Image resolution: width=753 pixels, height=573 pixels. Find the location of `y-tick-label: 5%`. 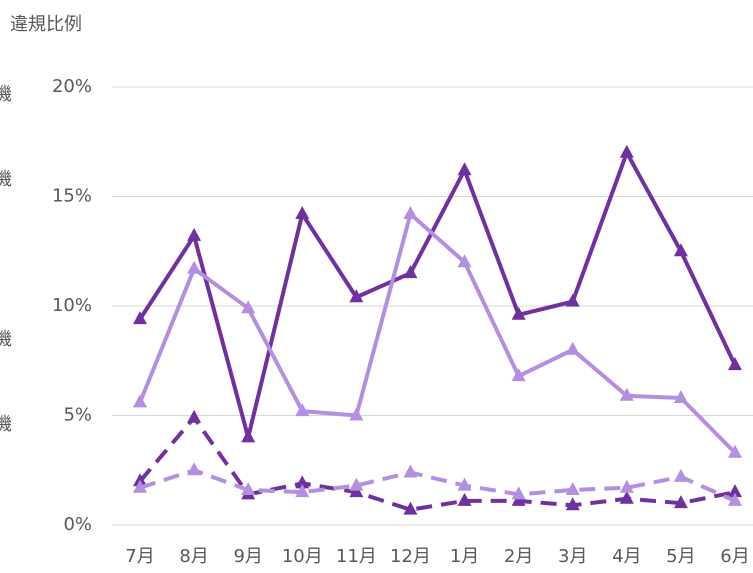

y-tick-label: 5% is located at coordinates (77, 415).